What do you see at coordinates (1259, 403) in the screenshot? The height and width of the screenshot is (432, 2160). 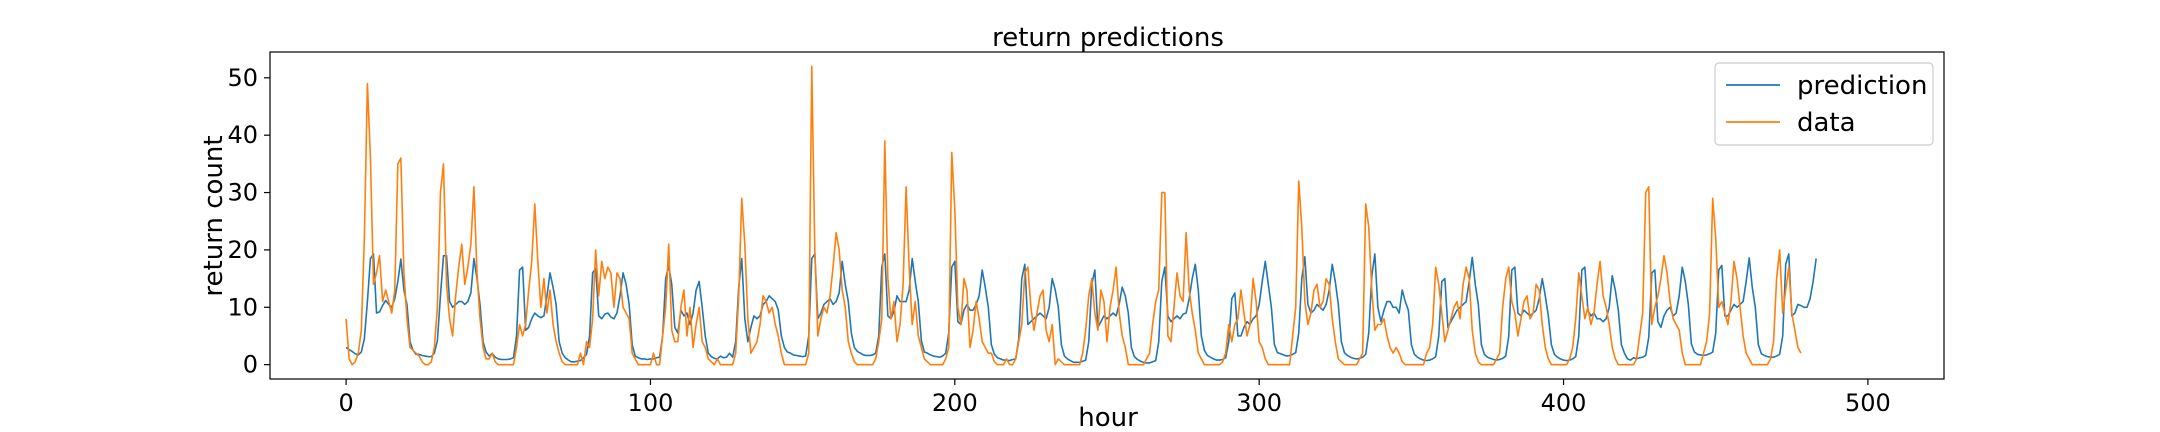 I see `x-tick-label: 300` at bounding box center [1259, 403].